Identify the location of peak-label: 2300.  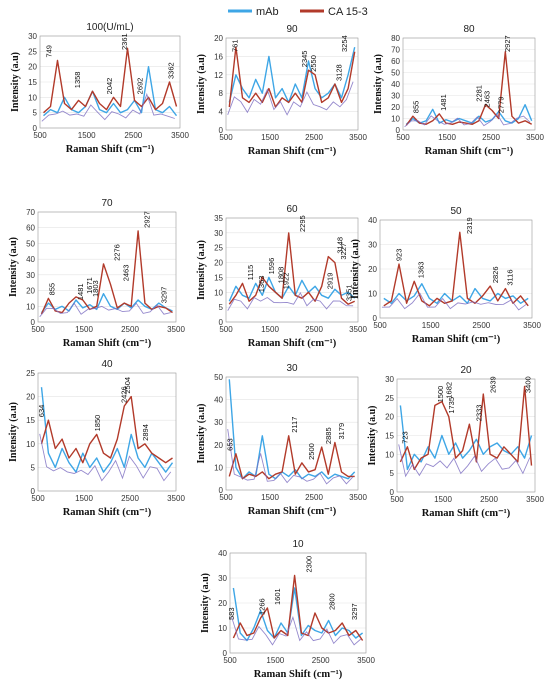
(309, 564).